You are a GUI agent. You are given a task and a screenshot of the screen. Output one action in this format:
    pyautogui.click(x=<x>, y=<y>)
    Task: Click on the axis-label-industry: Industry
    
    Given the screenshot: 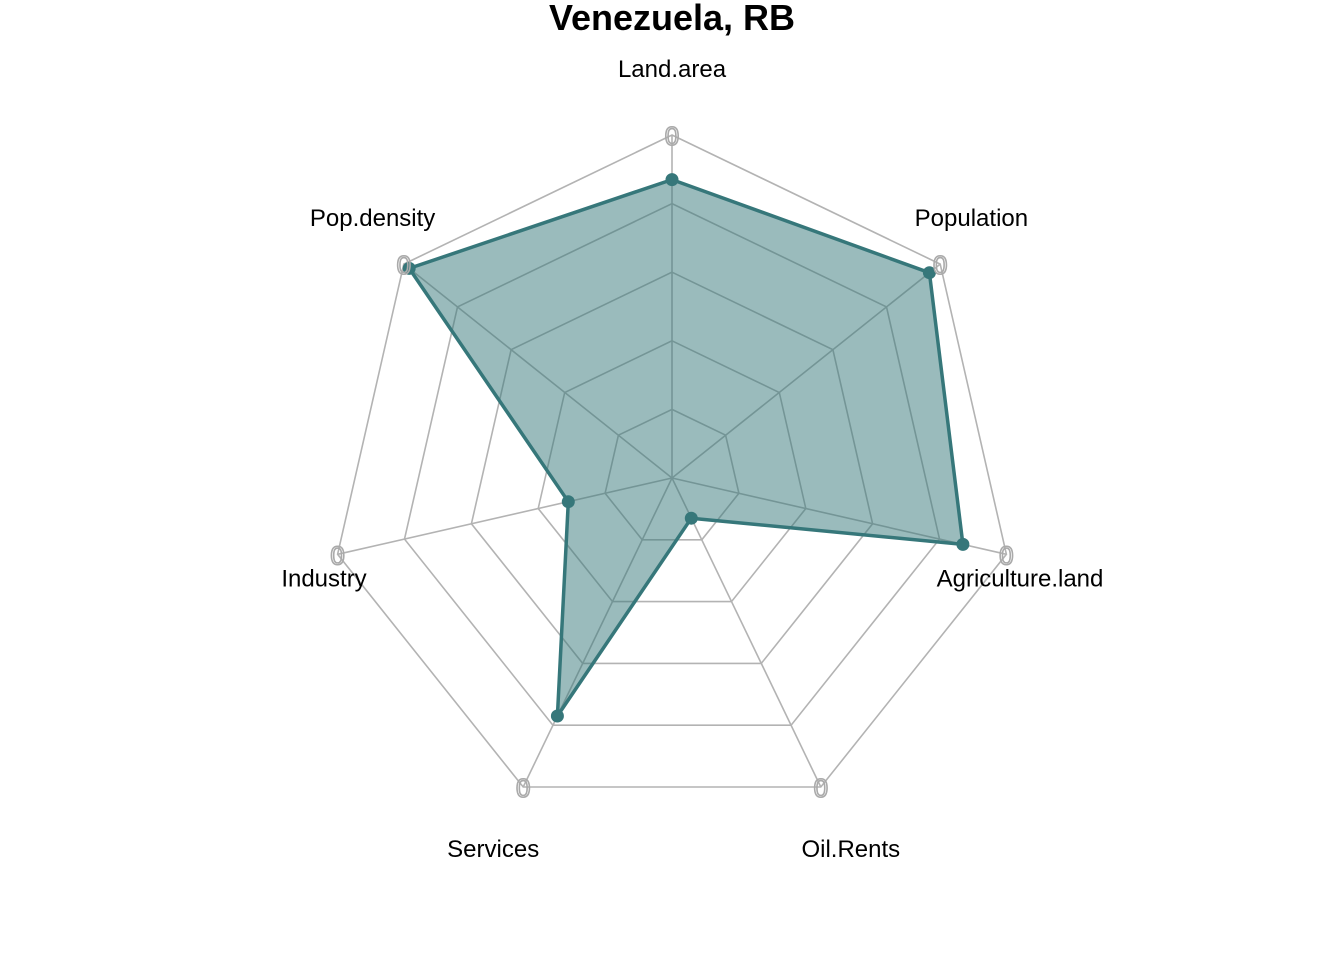 What is the action you would take?
    pyautogui.click(x=323, y=578)
    